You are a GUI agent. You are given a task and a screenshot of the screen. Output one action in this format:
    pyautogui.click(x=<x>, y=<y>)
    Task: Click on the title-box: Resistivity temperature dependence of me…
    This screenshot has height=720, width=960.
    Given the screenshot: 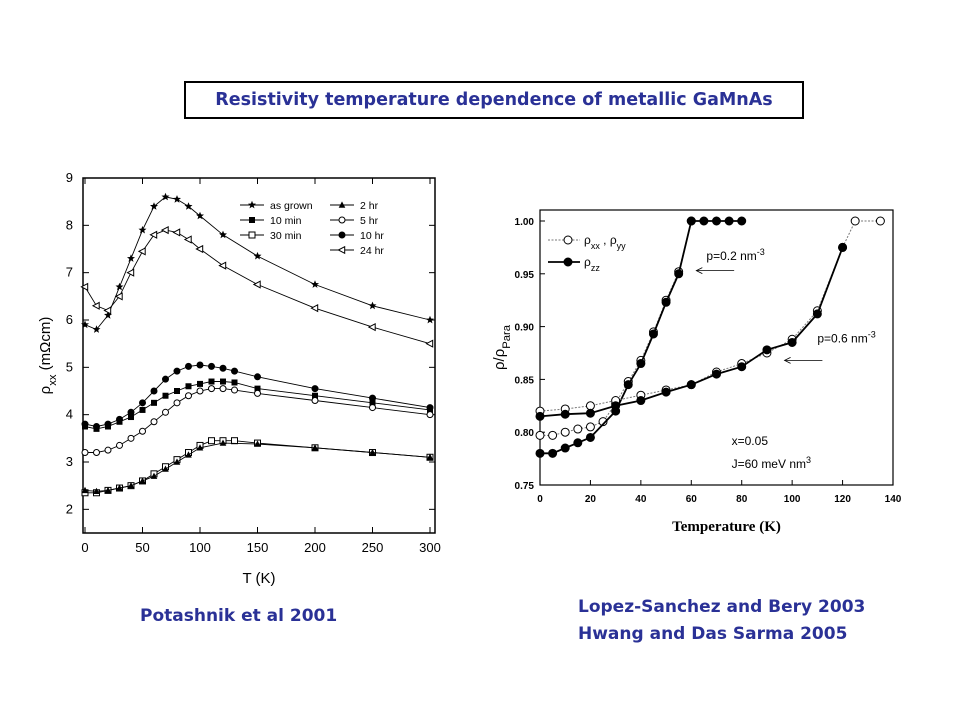 What is the action you would take?
    pyautogui.click(x=494, y=100)
    